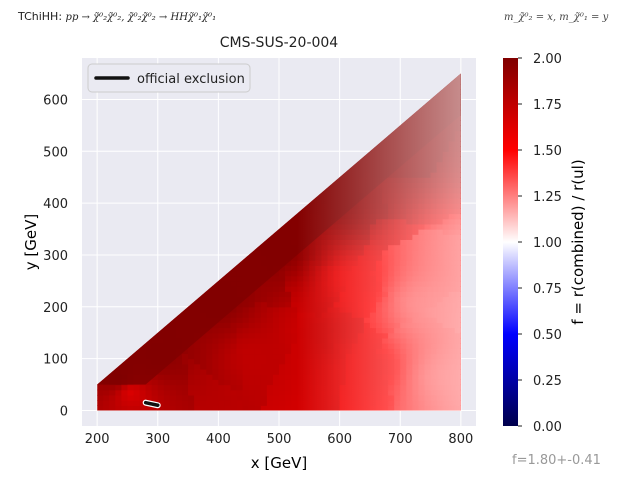  I want to click on colorbar-tick-label: 1.25, so click(547, 197).